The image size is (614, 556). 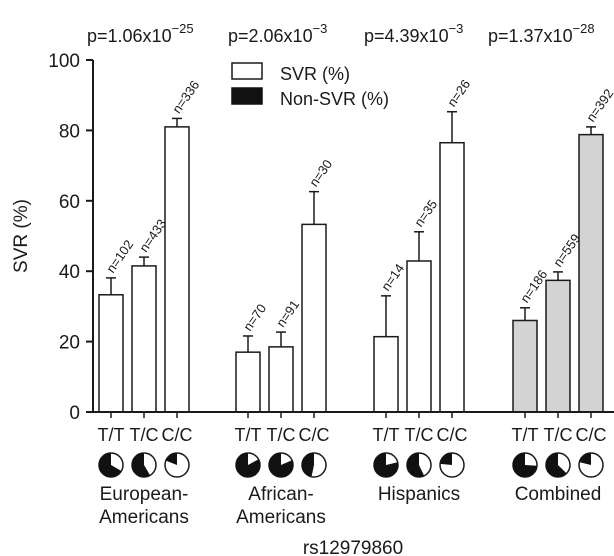 I want to click on p-value-label: p=1.06x10−25, so click(x=140, y=33).